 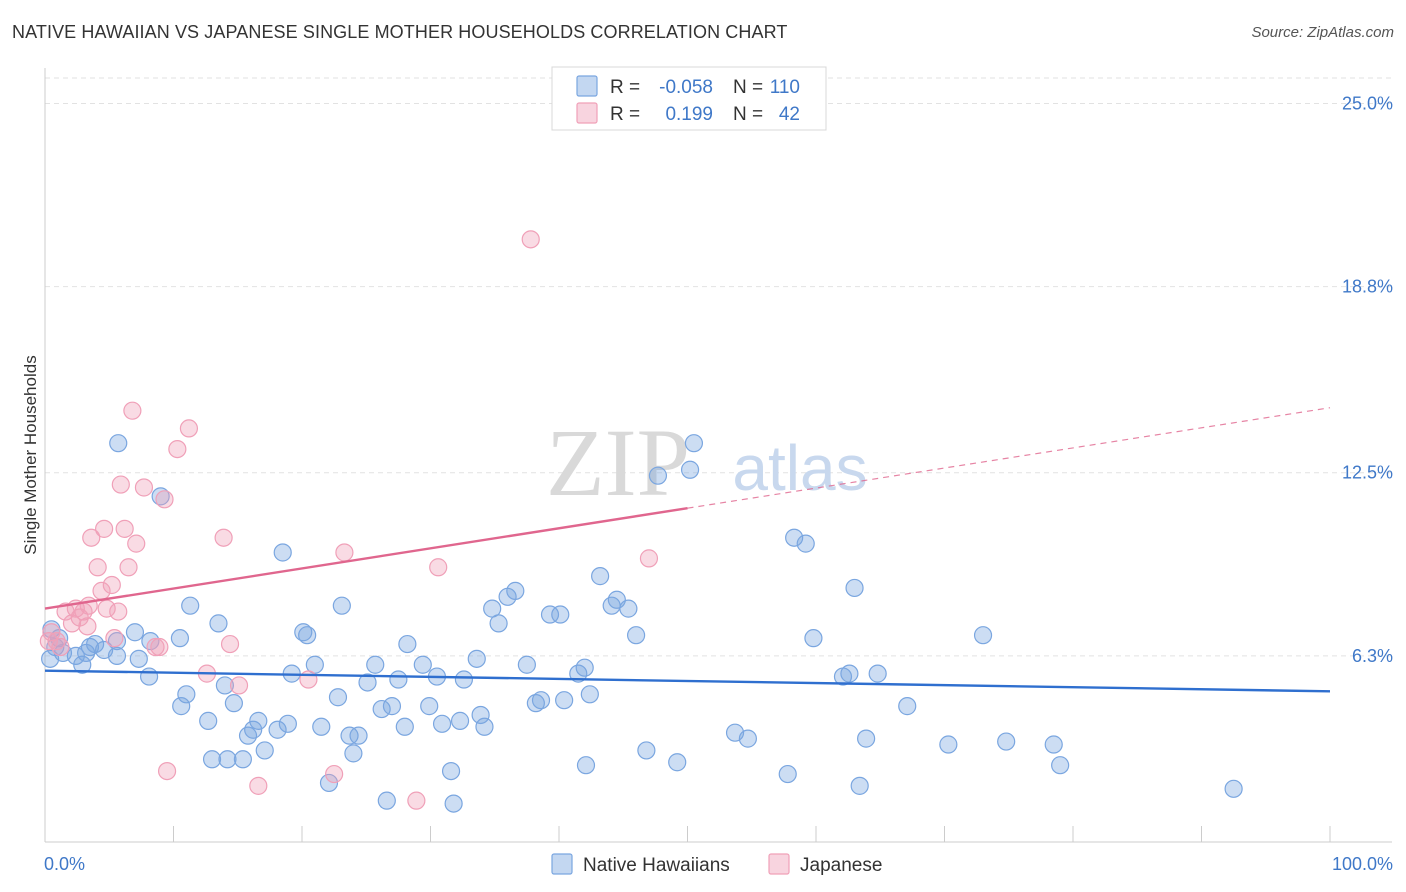 I want to click on legend-bottom: Native Hawaiians Japanese, so click(x=716, y=864).